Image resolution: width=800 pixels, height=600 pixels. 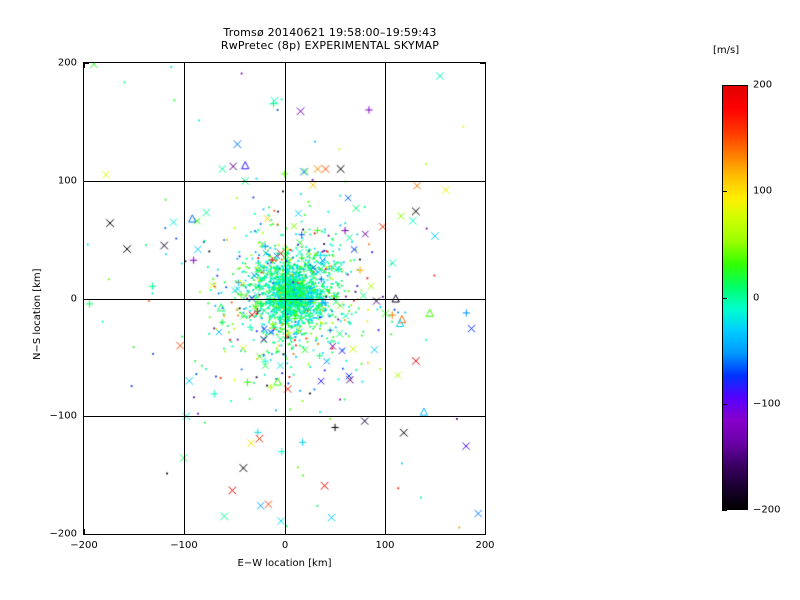 I want to click on colorbar-units: [m/s], so click(x=726, y=50).